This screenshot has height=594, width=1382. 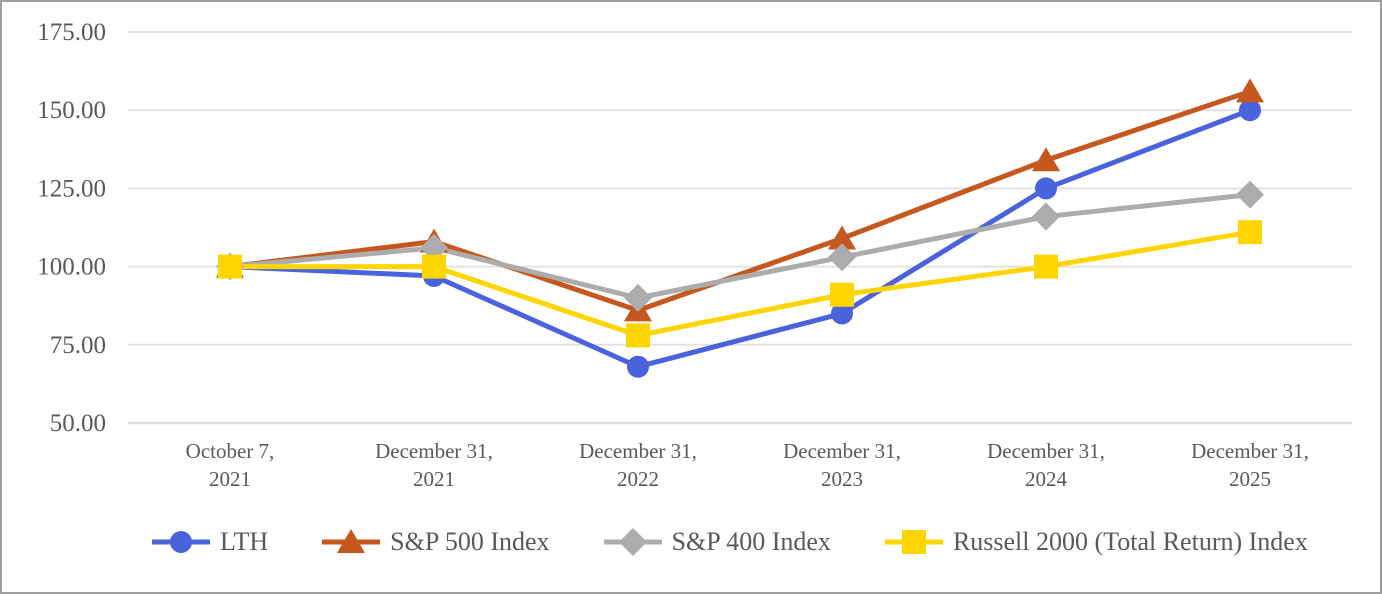 I want to click on triangle-legend-marker-icon, so click(x=351, y=541).